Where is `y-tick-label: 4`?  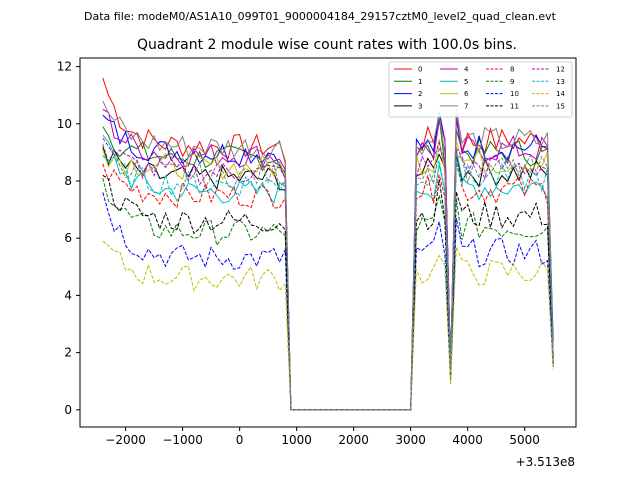
y-tick-label: 4 is located at coordinates (68, 295).